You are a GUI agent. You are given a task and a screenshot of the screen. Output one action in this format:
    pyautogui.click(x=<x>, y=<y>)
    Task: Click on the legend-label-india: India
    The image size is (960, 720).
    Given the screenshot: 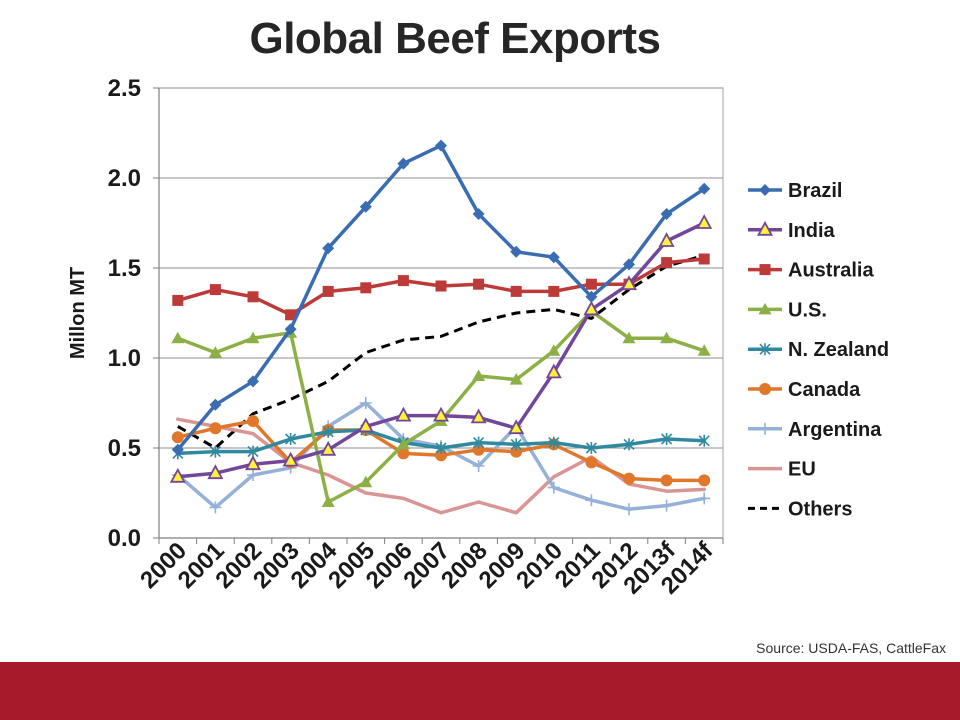 What is the action you would take?
    pyautogui.click(x=812, y=231)
    